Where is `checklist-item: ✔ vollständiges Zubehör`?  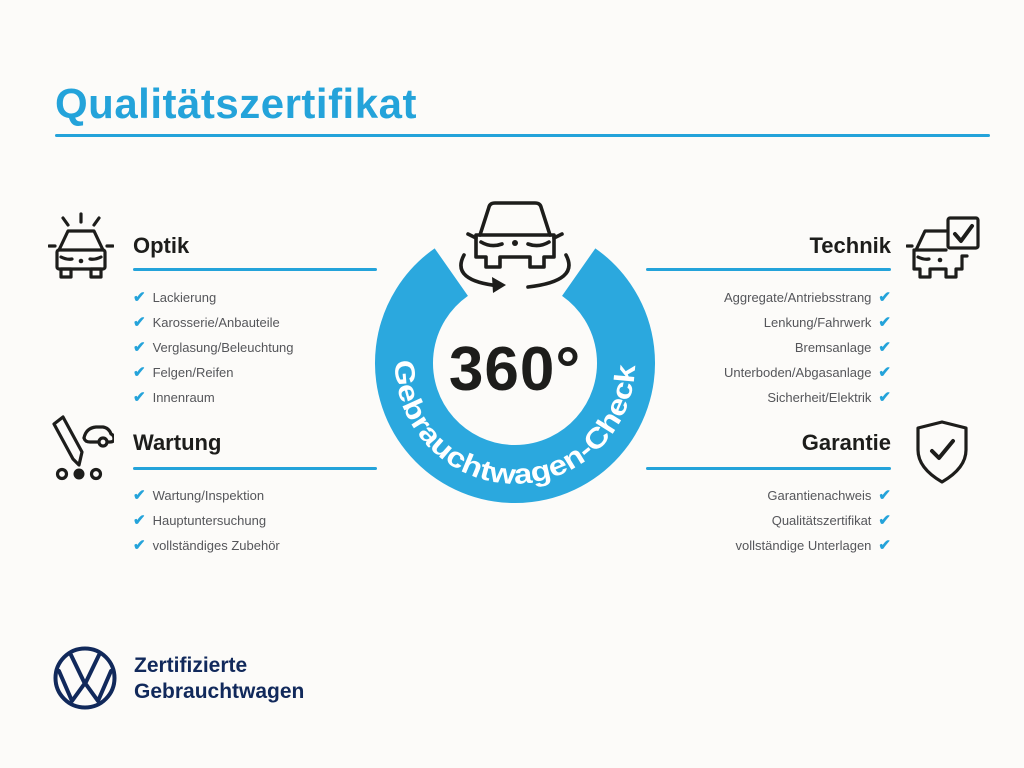
checklist-item: ✔ vollständiges Zubehör is located at coordinates (206, 545).